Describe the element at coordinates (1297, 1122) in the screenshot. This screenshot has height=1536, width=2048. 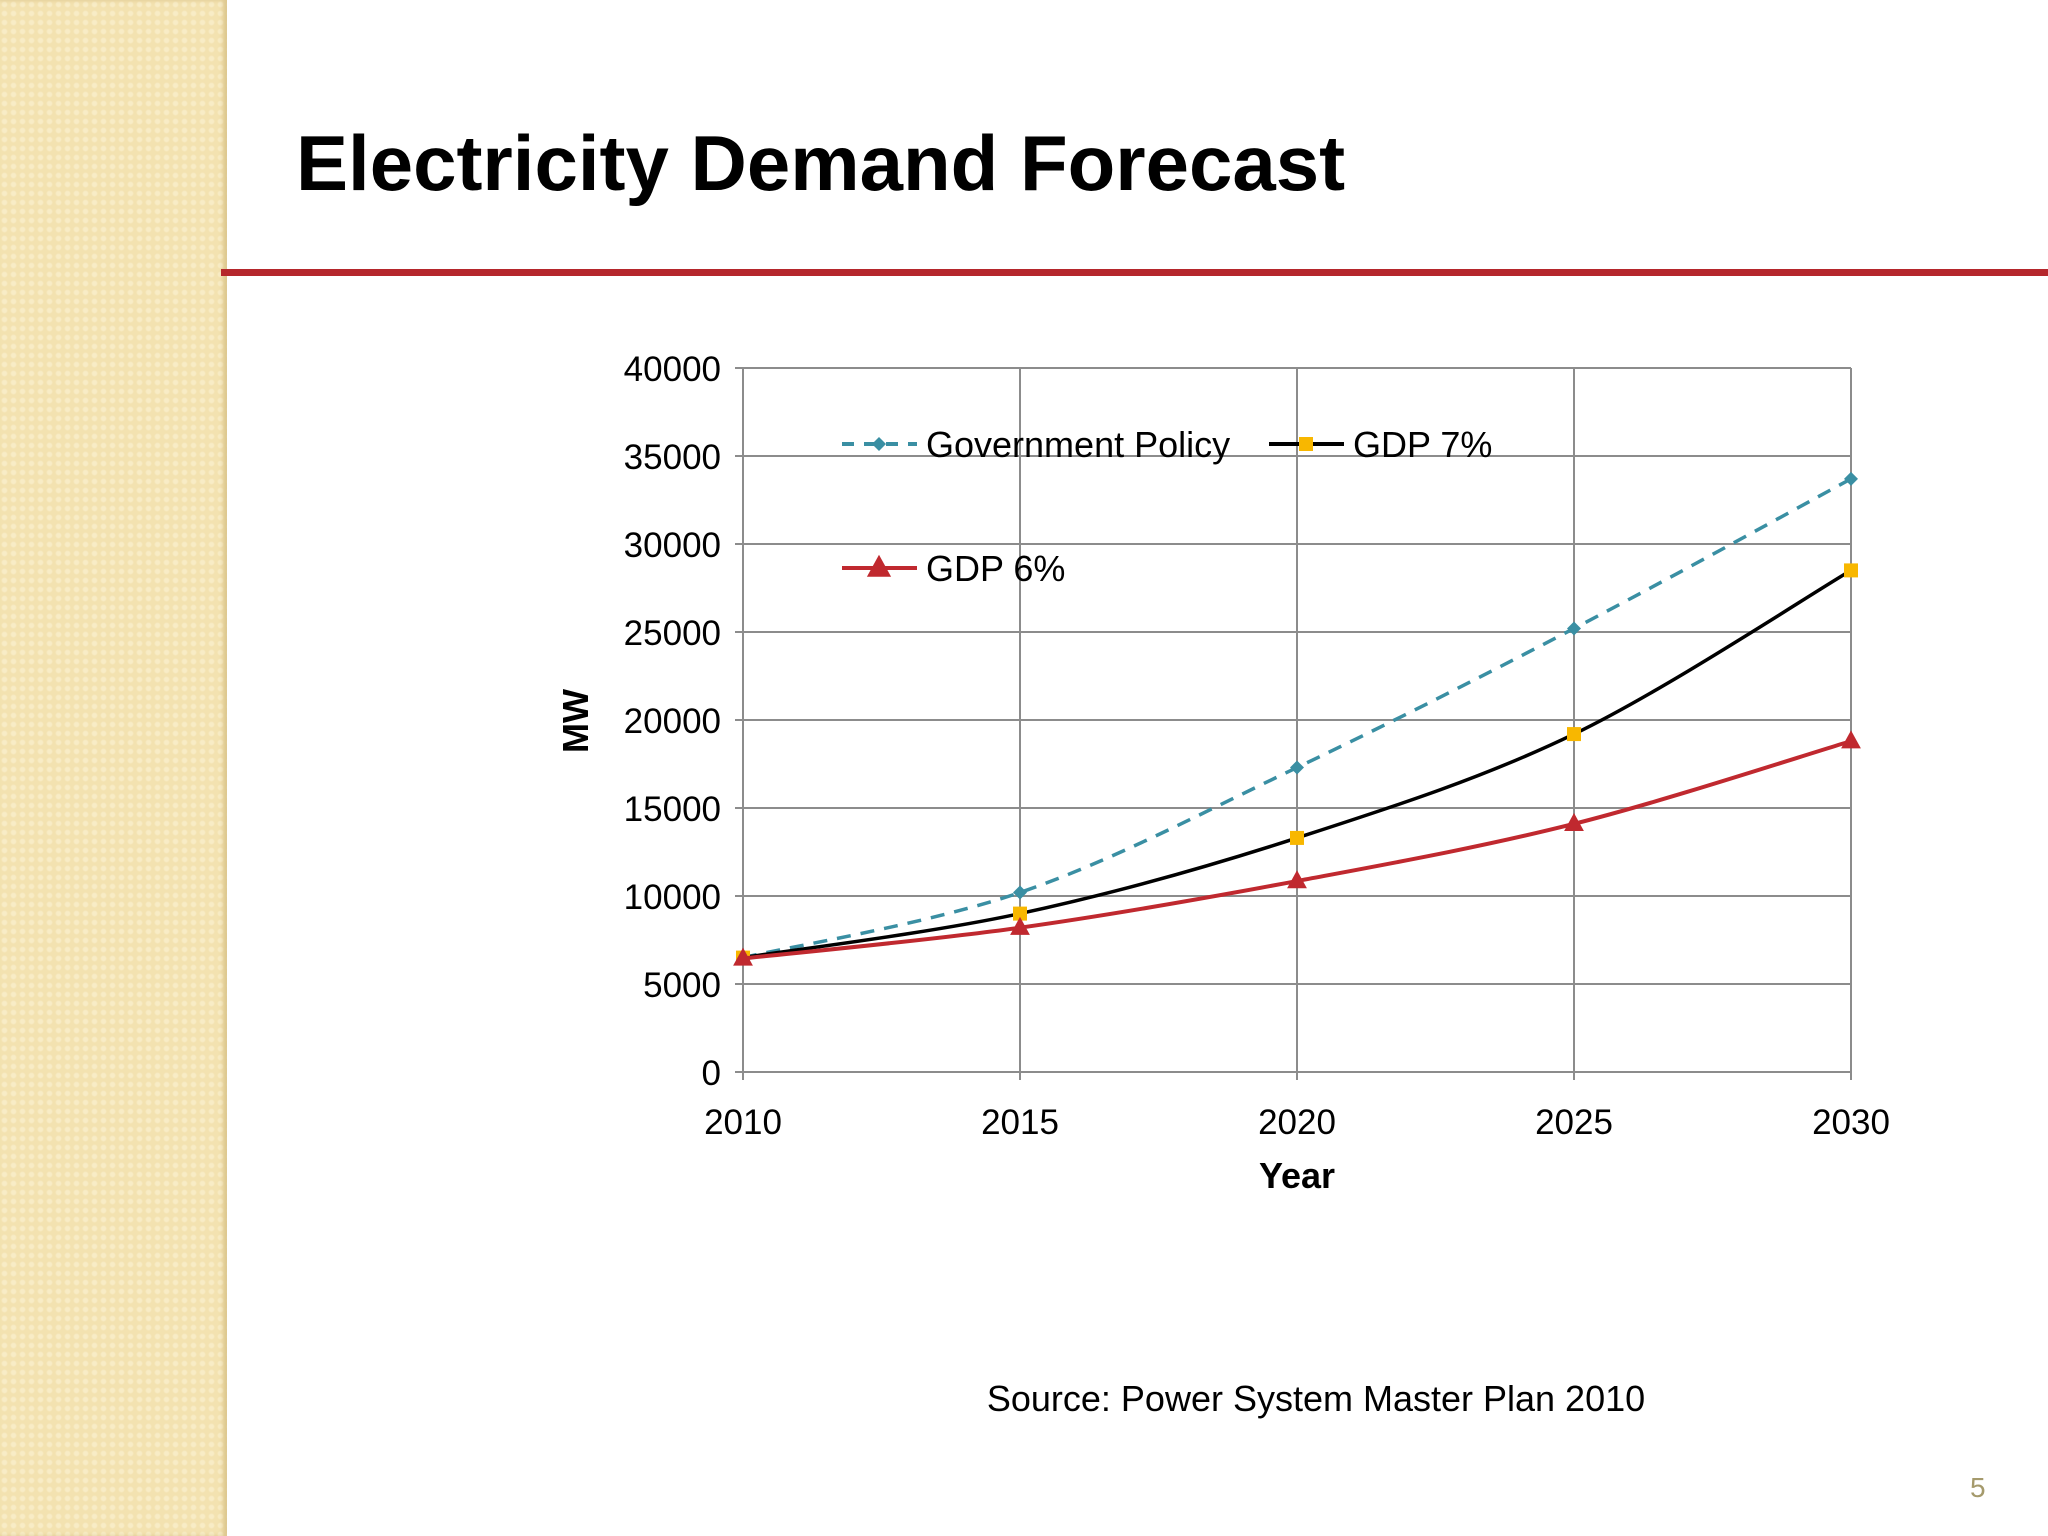
I see `x-tick-label: 2020` at that location.